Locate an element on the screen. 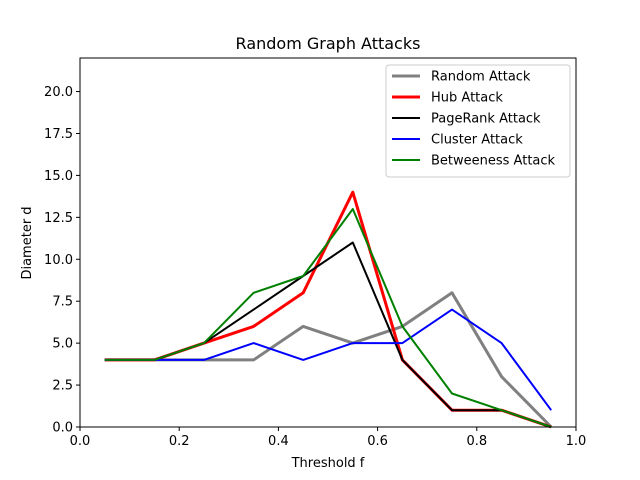 The height and width of the screenshot is (480, 640). y-tick-label: 5.0 is located at coordinates (62, 344).